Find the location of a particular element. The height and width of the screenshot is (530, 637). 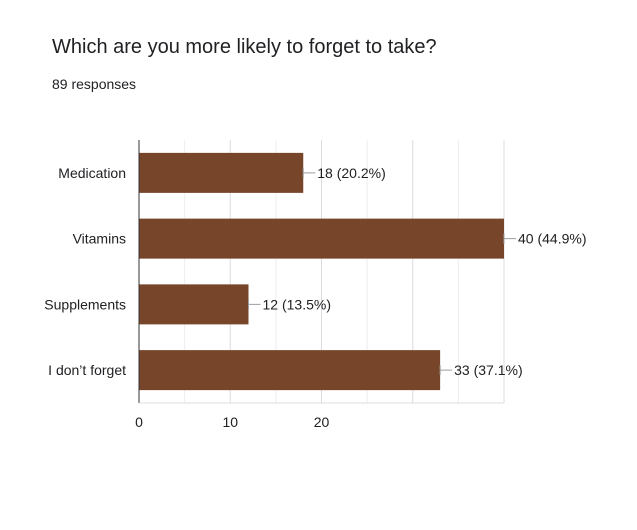

category-label: Vitamins is located at coordinates (99, 239).